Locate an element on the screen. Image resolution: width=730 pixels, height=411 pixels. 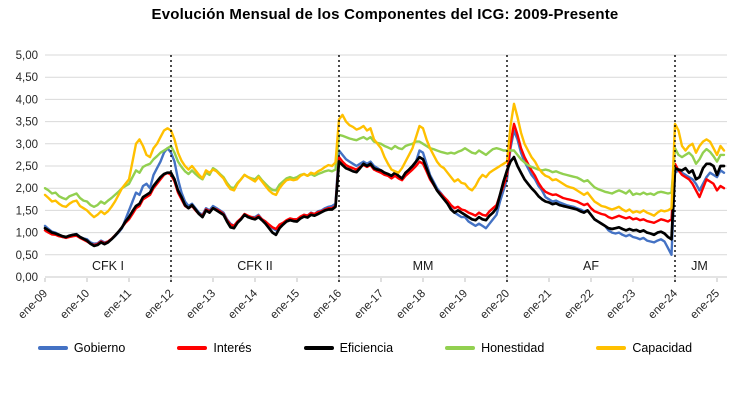
legend-item-interes: Interés is located at coordinates (214, 348).